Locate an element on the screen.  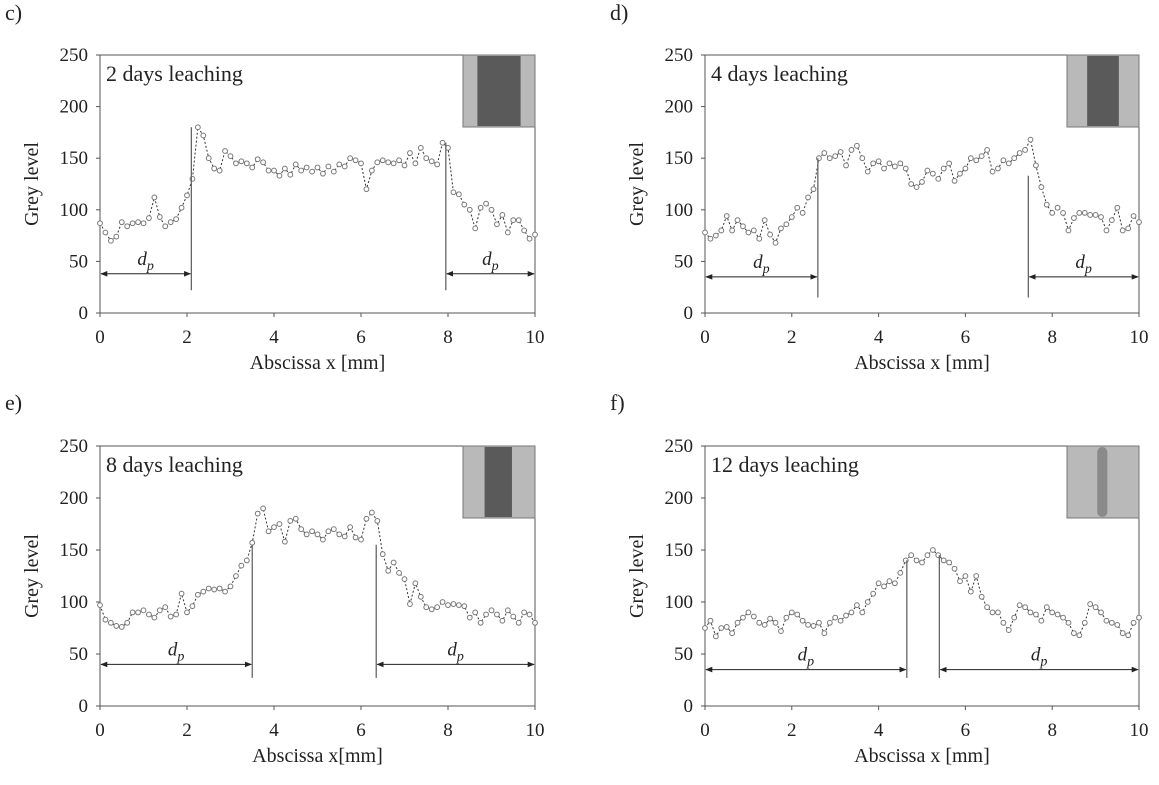
y-tick-label: 150 is located at coordinates (74, 158).